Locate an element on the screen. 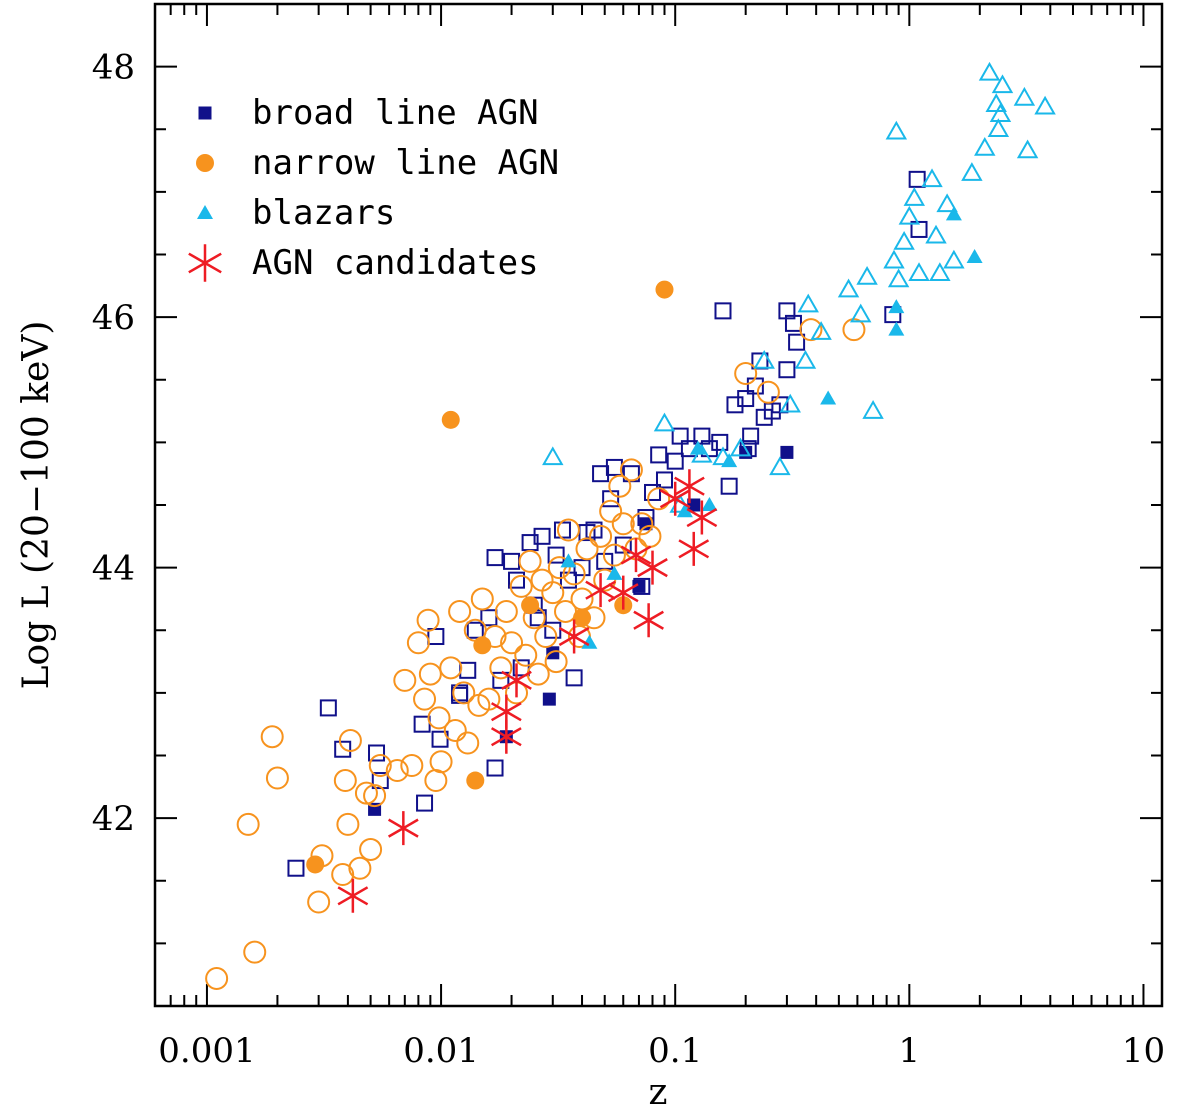  y-axis-title: Log L (20−100 keV) is located at coordinates (36, 505).